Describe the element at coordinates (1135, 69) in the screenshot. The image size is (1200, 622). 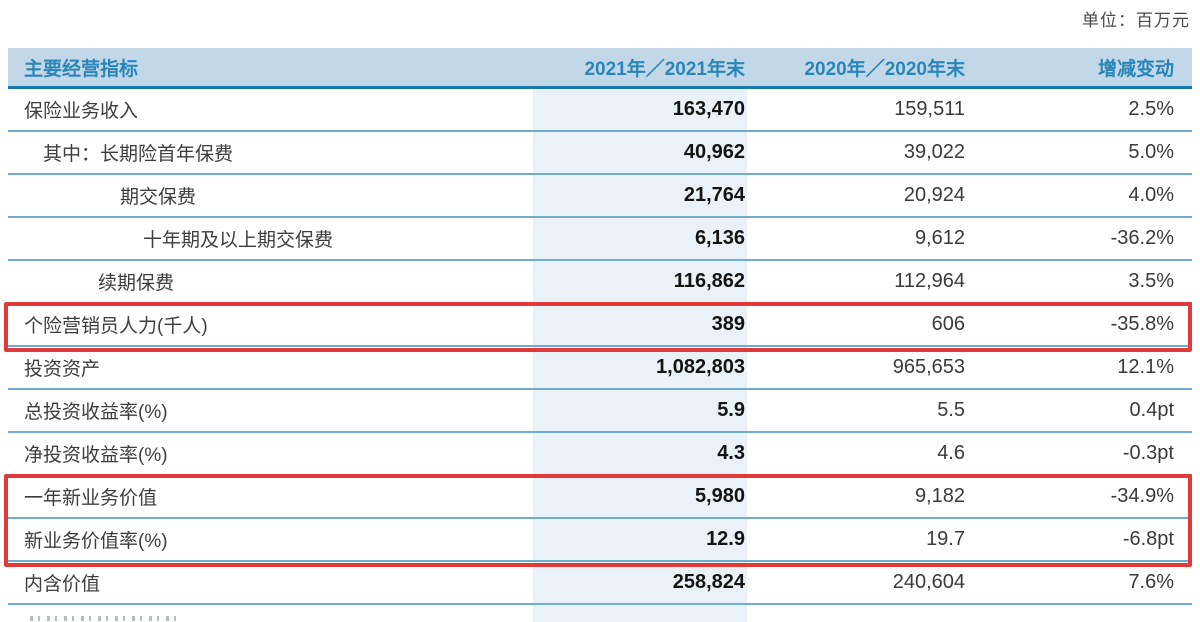
I see `header-change: 增减变动` at that location.